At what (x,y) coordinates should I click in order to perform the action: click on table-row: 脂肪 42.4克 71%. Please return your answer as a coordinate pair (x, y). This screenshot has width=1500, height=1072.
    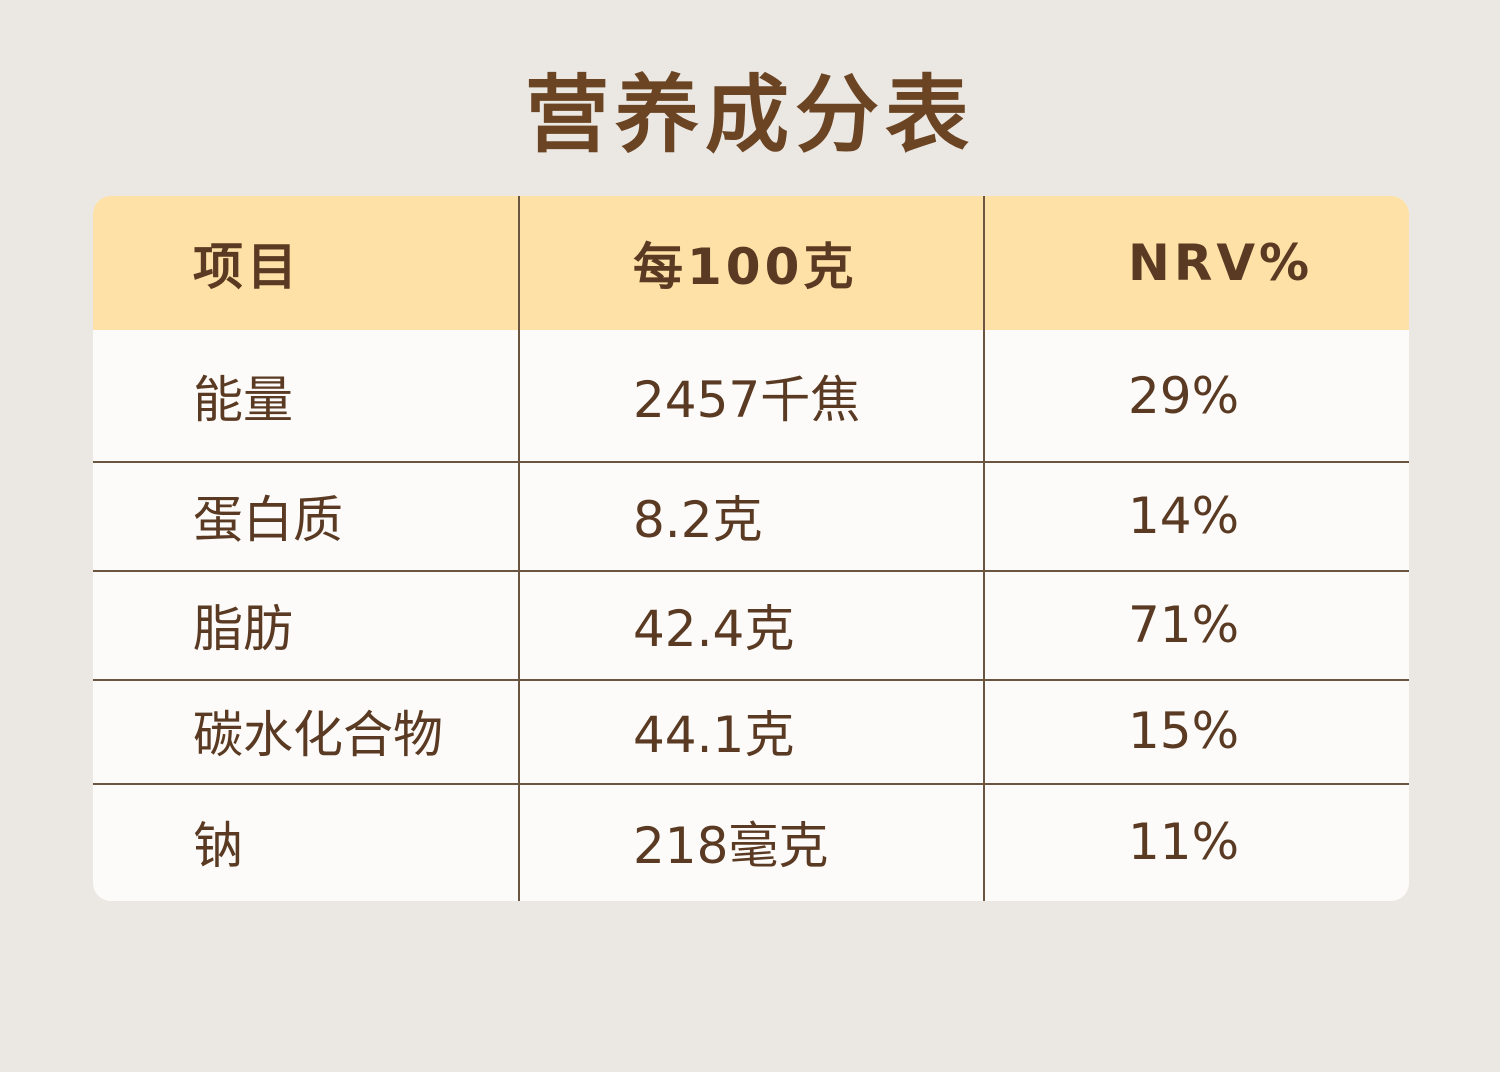
    Looking at the image, I should click on (751, 624).